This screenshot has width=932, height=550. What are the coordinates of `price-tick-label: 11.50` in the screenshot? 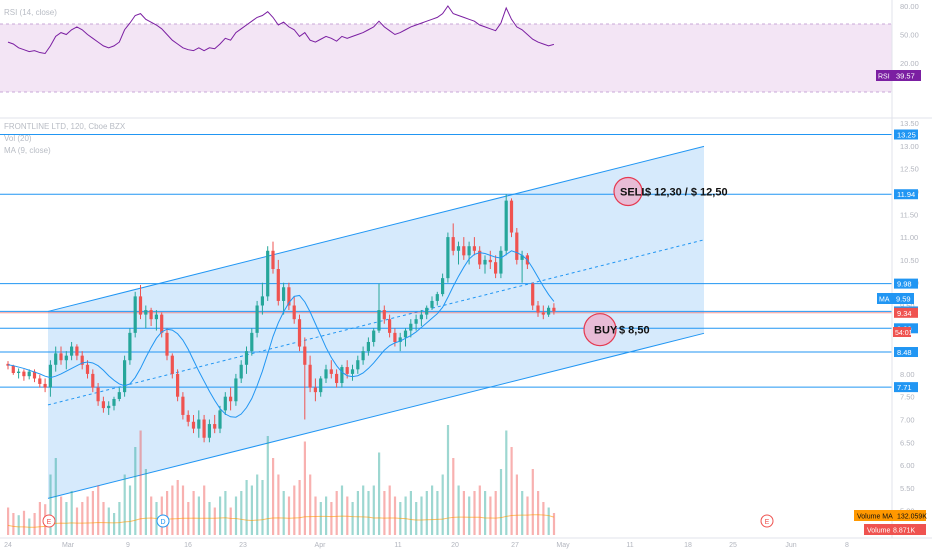 It's located at (909, 214).